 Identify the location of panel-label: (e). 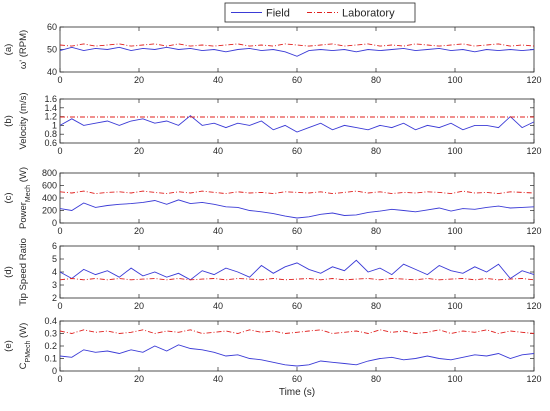
(8, 346).